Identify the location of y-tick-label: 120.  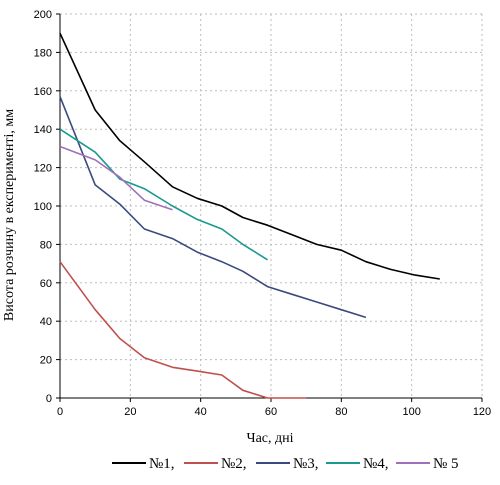
(43, 169).